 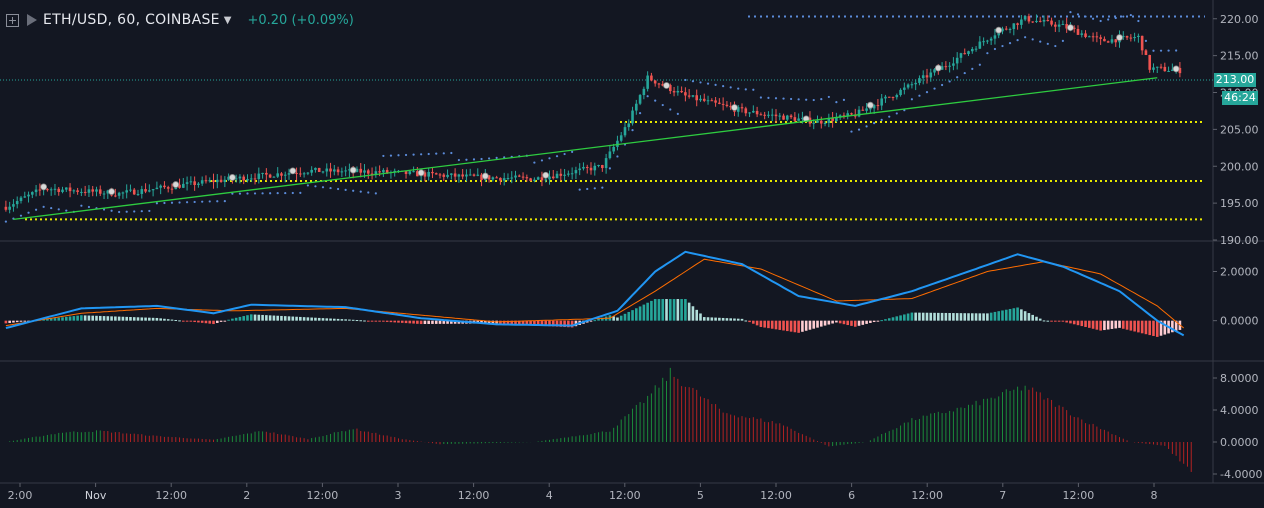 I want to click on flag-icon, so click(x=32, y=20).